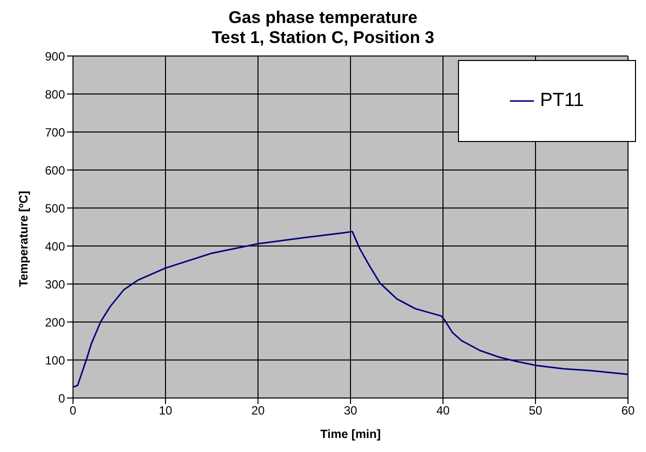 This screenshot has height=452, width=646. I want to click on x-tick-label: 20, so click(258, 411).